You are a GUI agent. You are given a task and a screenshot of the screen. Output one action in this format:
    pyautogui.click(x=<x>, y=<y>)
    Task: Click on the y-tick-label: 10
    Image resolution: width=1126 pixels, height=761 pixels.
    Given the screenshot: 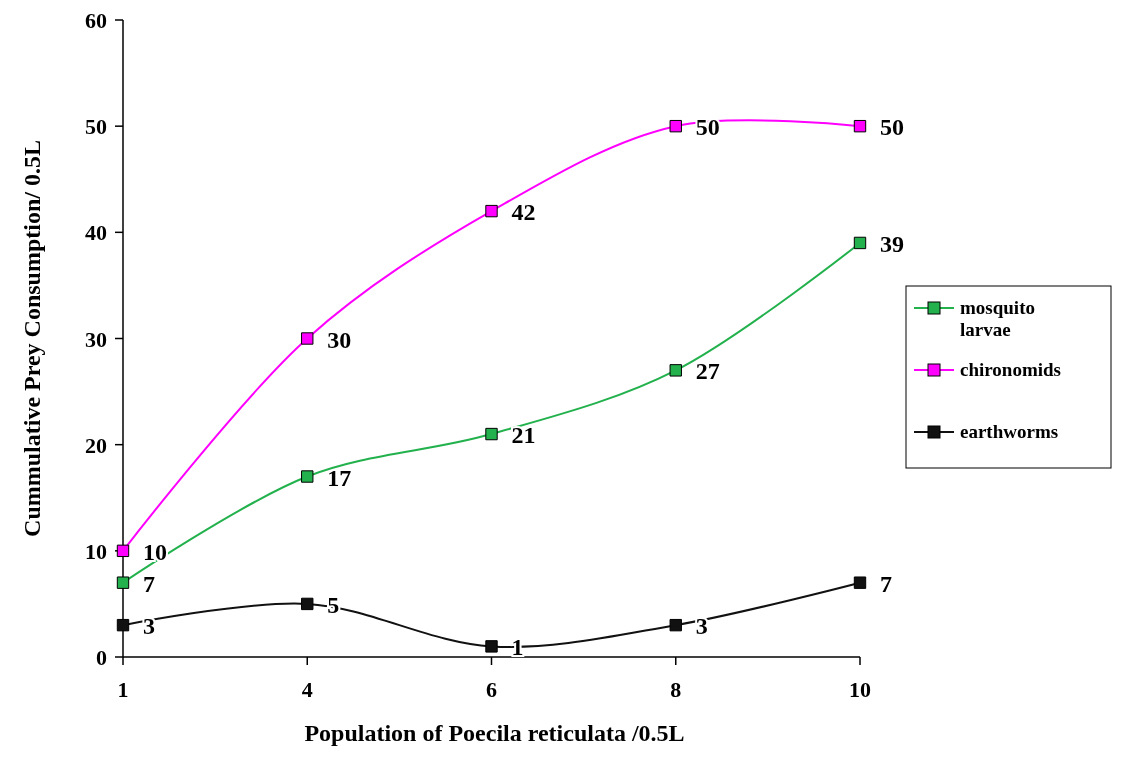 What is the action you would take?
    pyautogui.click(x=96, y=551)
    